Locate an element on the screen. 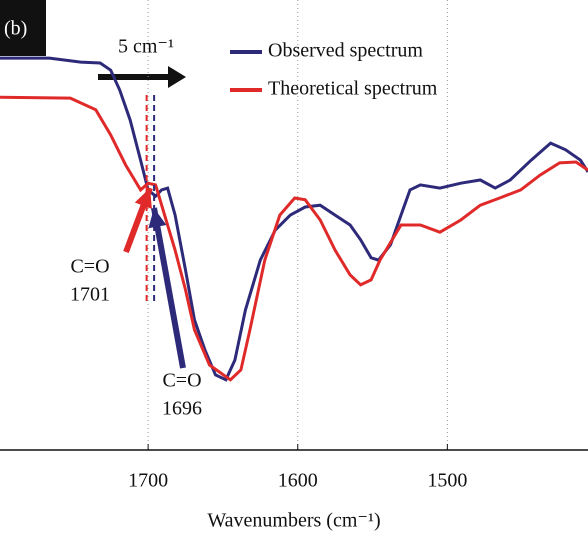 This screenshot has width=588, height=540. annotation-arrow is located at coordinates (168, 288).